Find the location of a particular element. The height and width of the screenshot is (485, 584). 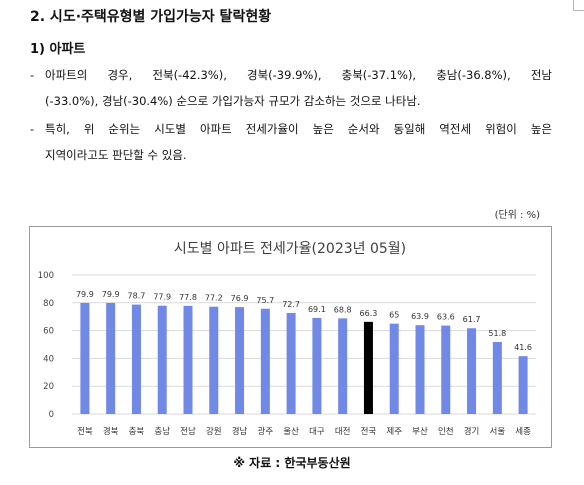

data-label: 69.1 is located at coordinates (317, 309).